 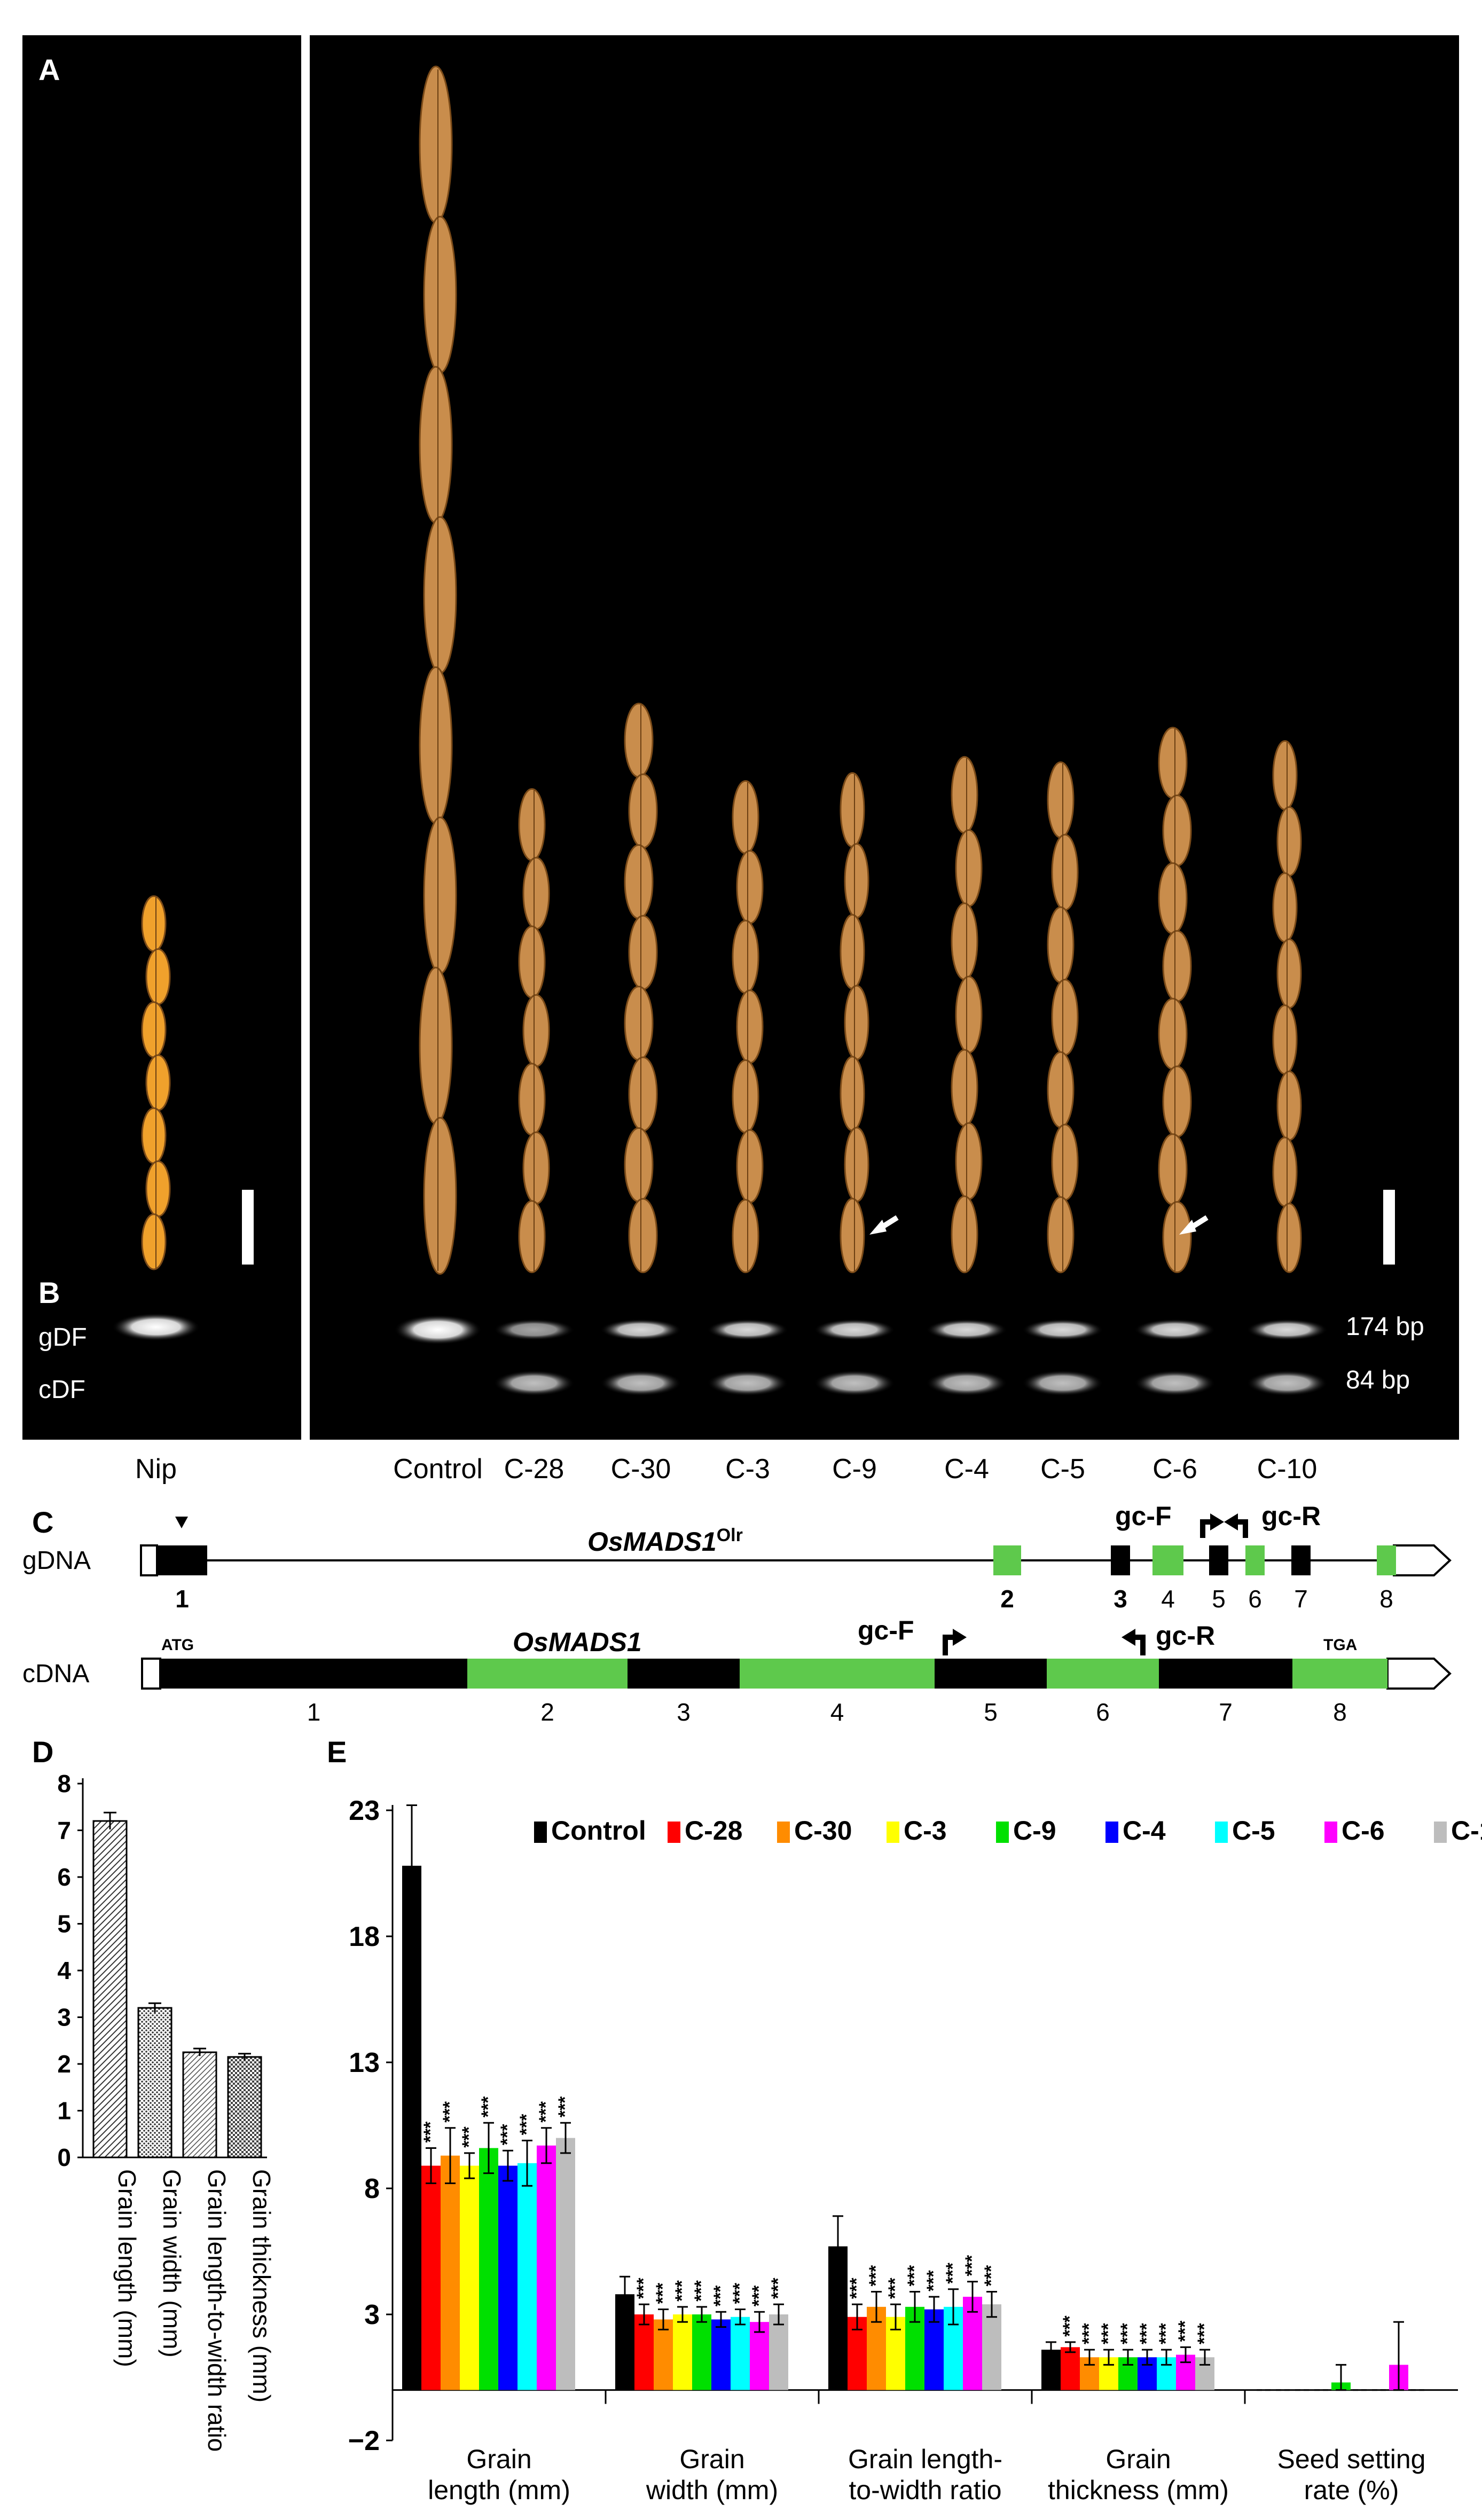 I want to click on gel-band-nip, so click(x=156, y=1327).